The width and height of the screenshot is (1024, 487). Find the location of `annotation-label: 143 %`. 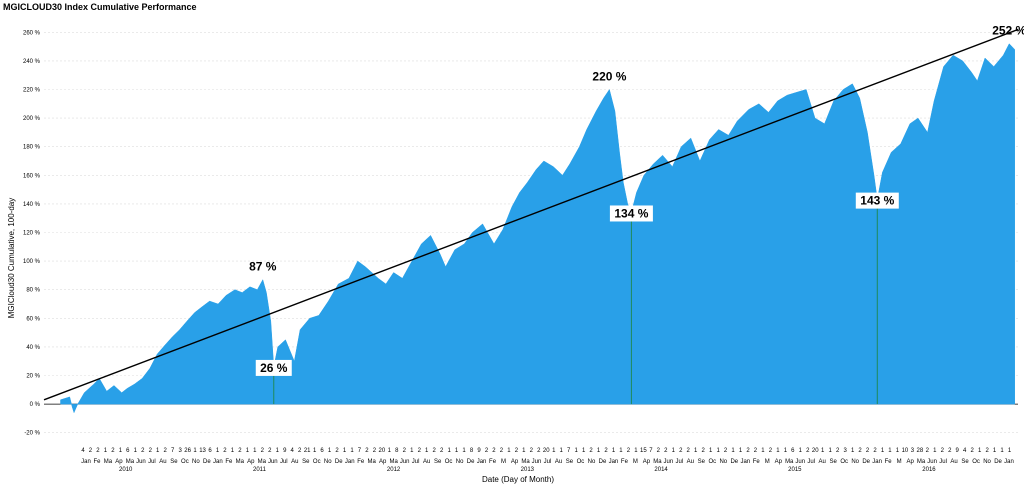

annotation-label: 143 % is located at coordinates (877, 201).